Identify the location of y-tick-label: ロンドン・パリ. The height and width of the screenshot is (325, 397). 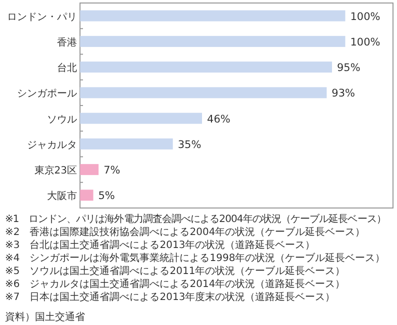
(42, 17).